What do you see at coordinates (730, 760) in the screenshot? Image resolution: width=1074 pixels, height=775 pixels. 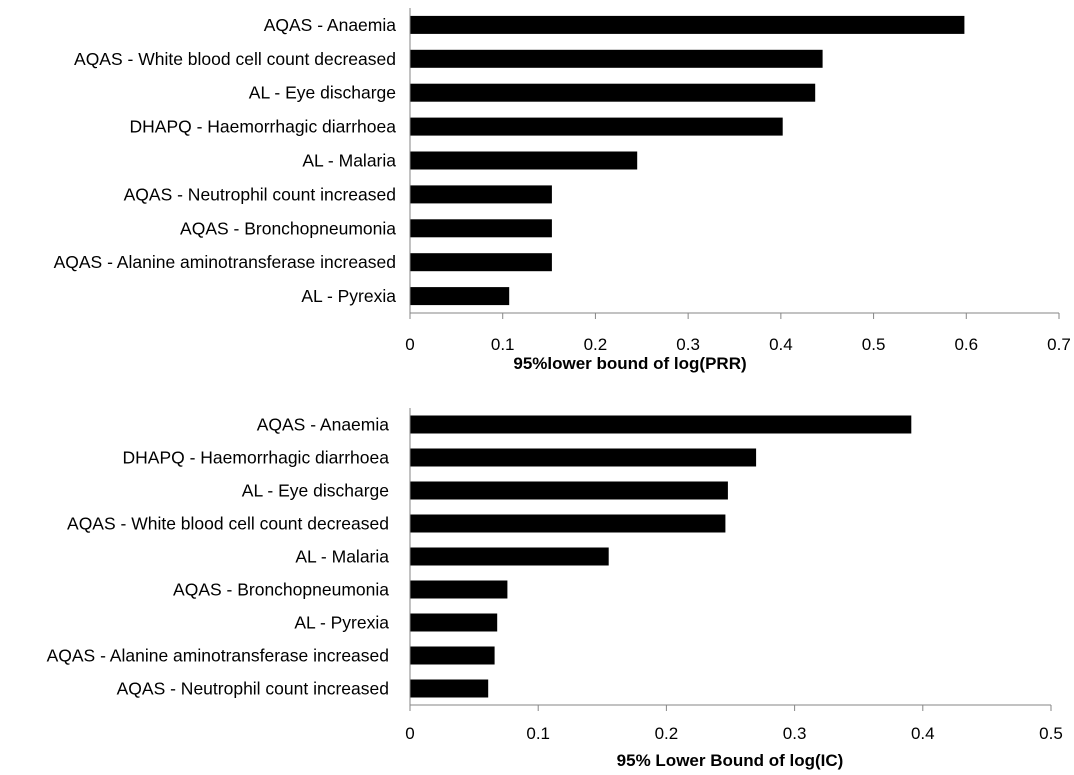 I see `x-axis-title: 95% Lower Bound of log(IC)` at bounding box center [730, 760].